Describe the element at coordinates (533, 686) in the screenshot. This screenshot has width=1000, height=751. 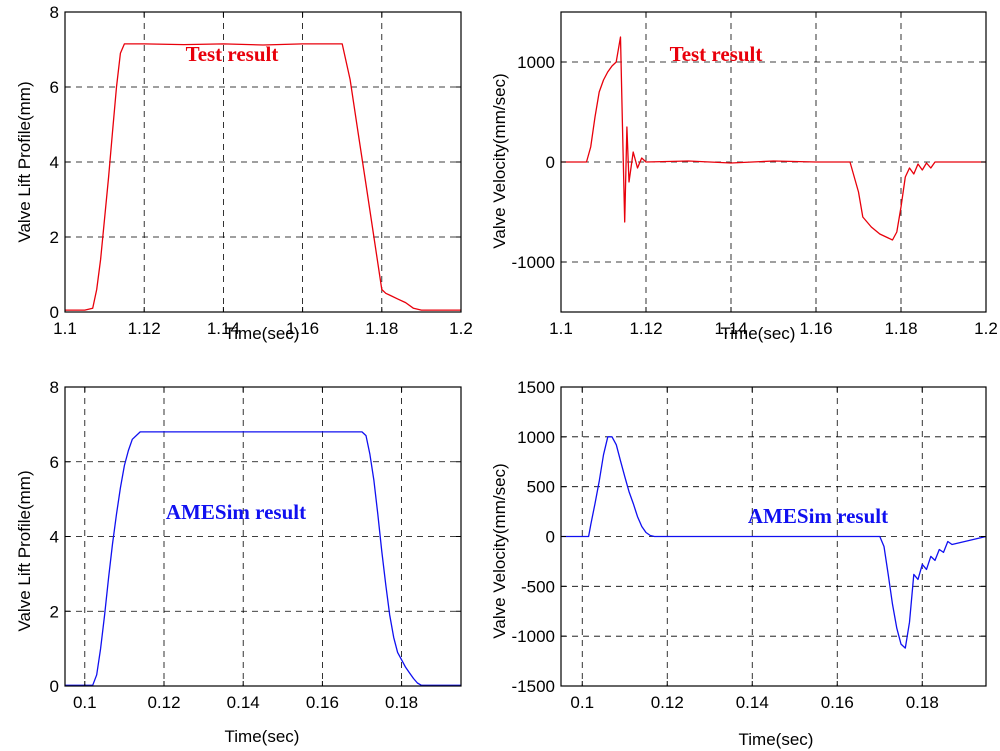
I see `y-tick-label: -1500` at that location.